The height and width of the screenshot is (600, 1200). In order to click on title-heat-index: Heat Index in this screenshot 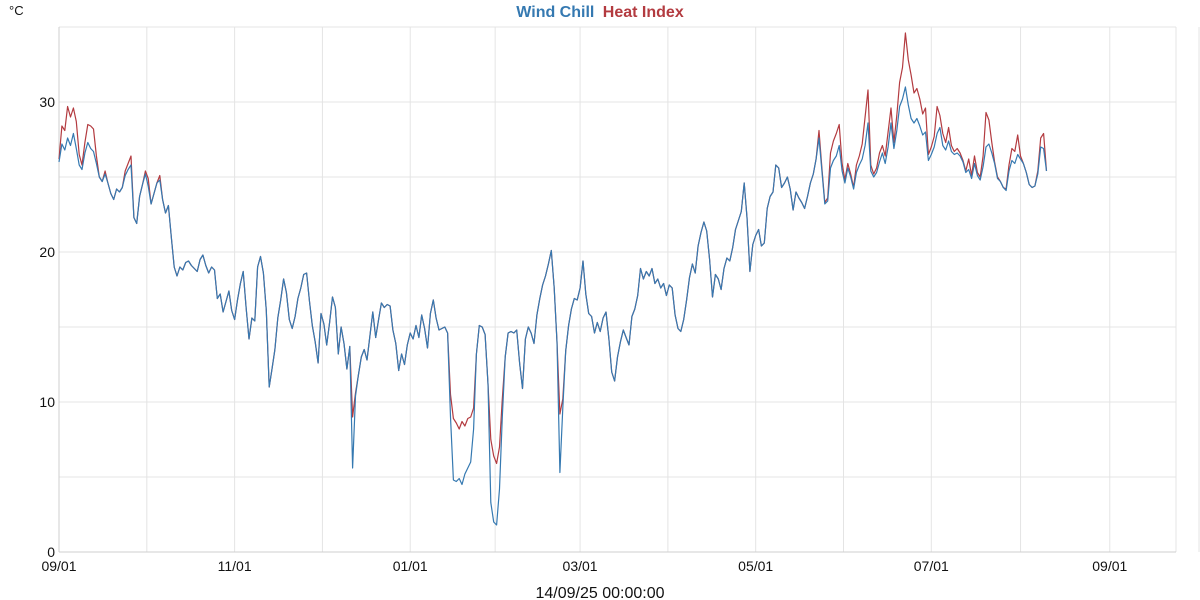, I will do `click(643, 12)`.